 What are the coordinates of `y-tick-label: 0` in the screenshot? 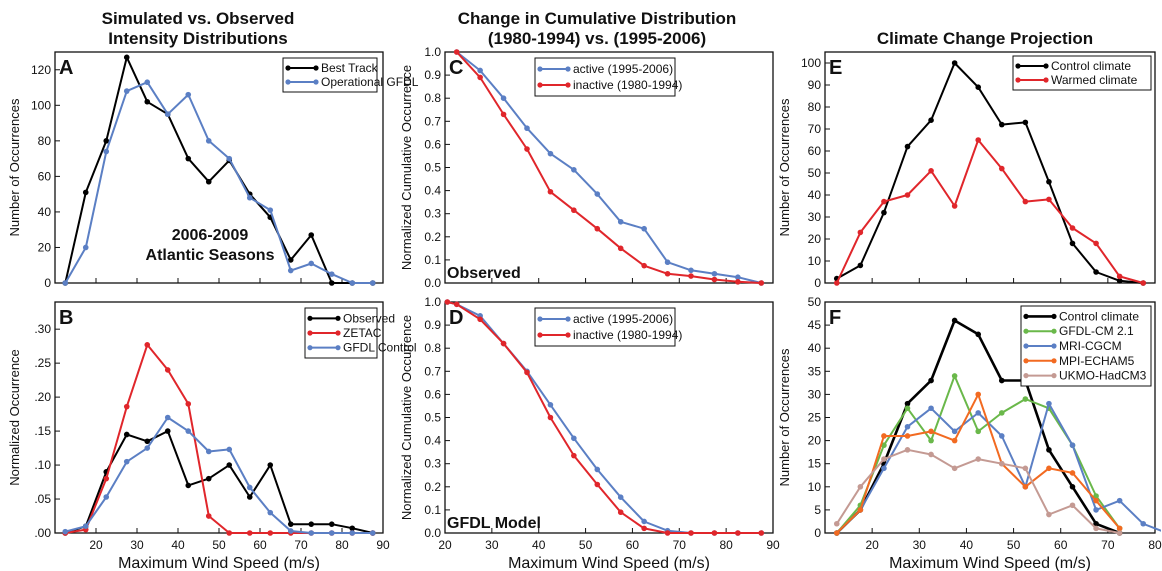 It's located at (817, 533).